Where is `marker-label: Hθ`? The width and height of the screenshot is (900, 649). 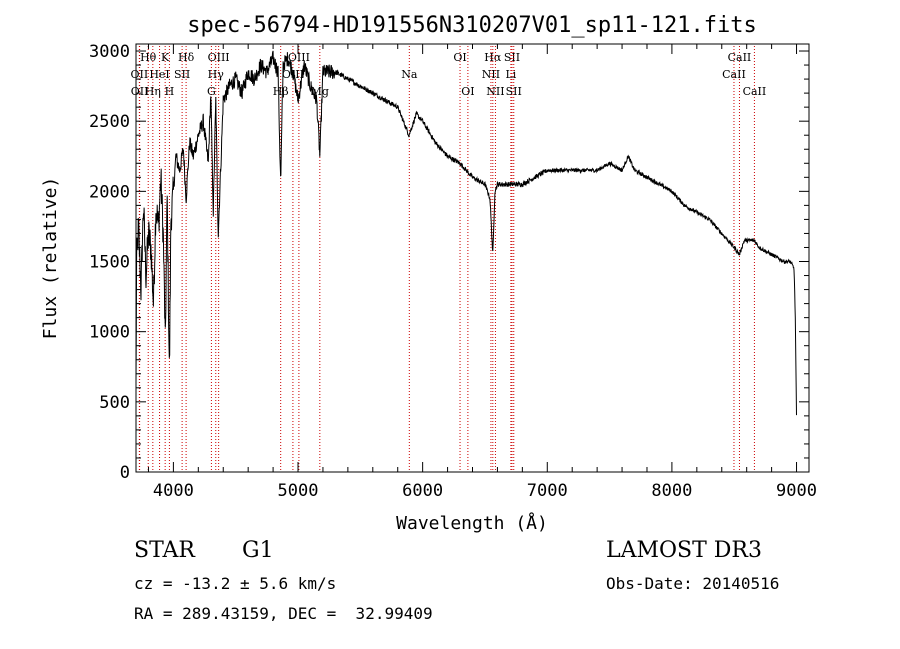
marker-label: Hθ is located at coordinates (148, 57).